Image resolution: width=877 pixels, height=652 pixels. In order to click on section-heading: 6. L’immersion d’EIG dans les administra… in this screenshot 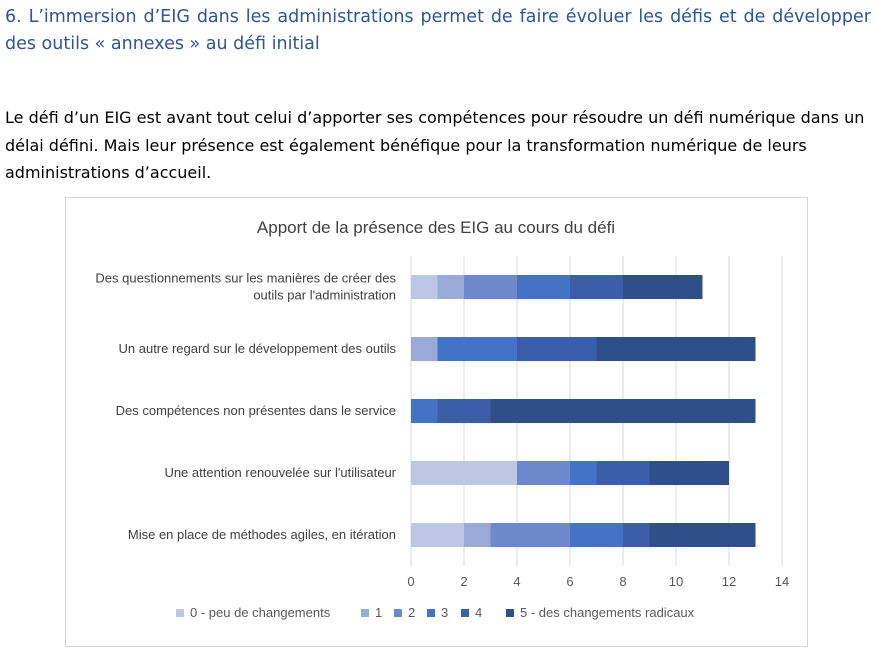, I will do `click(438, 30)`.